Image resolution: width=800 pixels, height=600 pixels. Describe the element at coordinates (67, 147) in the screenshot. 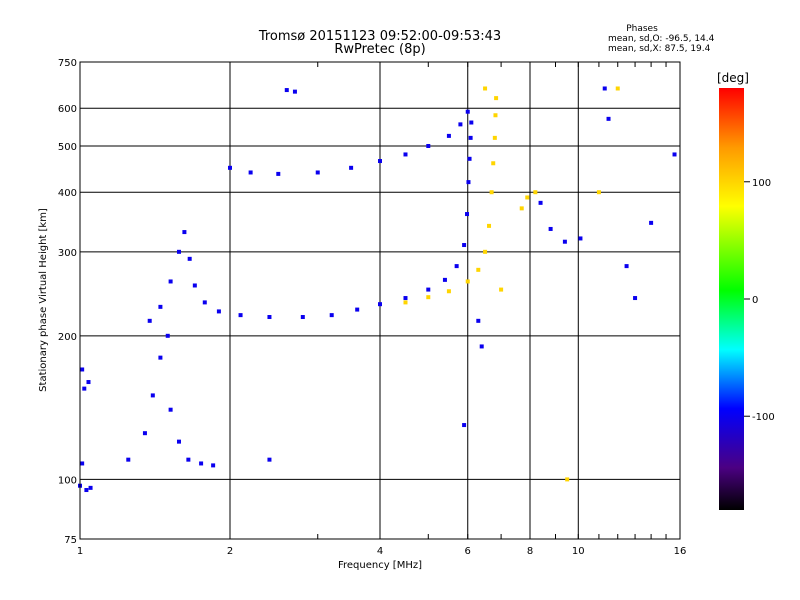

I see `y-tick-label: 500` at that location.